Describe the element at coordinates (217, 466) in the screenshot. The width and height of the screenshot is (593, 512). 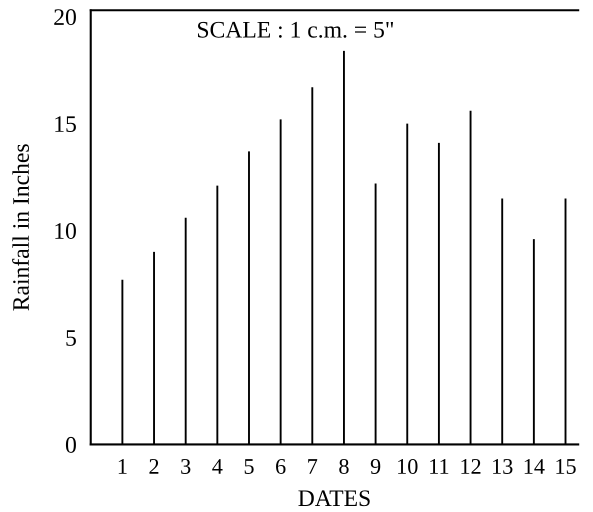
I see `x-tick-label: 4` at that location.